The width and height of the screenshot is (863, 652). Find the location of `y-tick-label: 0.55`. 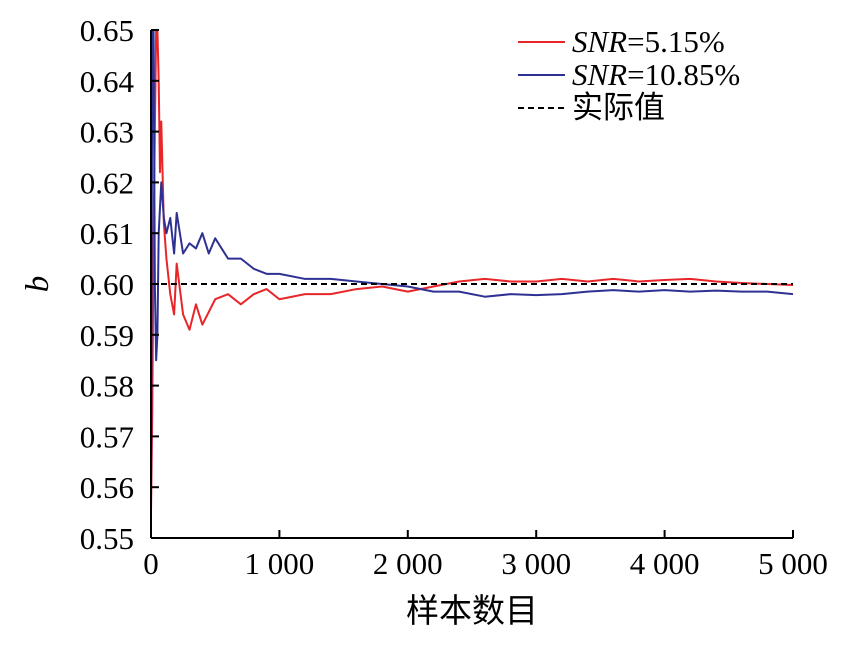

y-tick-label: 0.55 is located at coordinates (107, 538).